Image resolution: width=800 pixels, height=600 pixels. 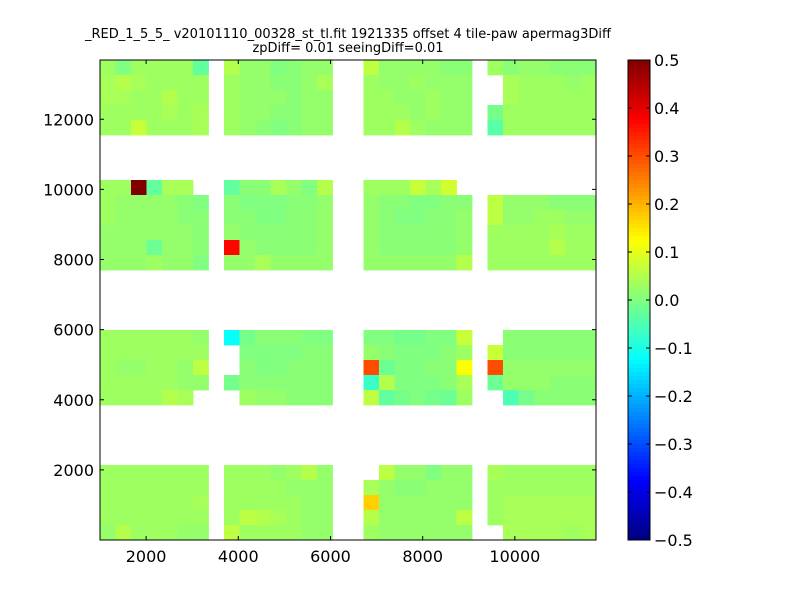 What do you see at coordinates (673, 444) in the screenshot?
I see `colorbar-tick-label: −0.3` at bounding box center [673, 444].